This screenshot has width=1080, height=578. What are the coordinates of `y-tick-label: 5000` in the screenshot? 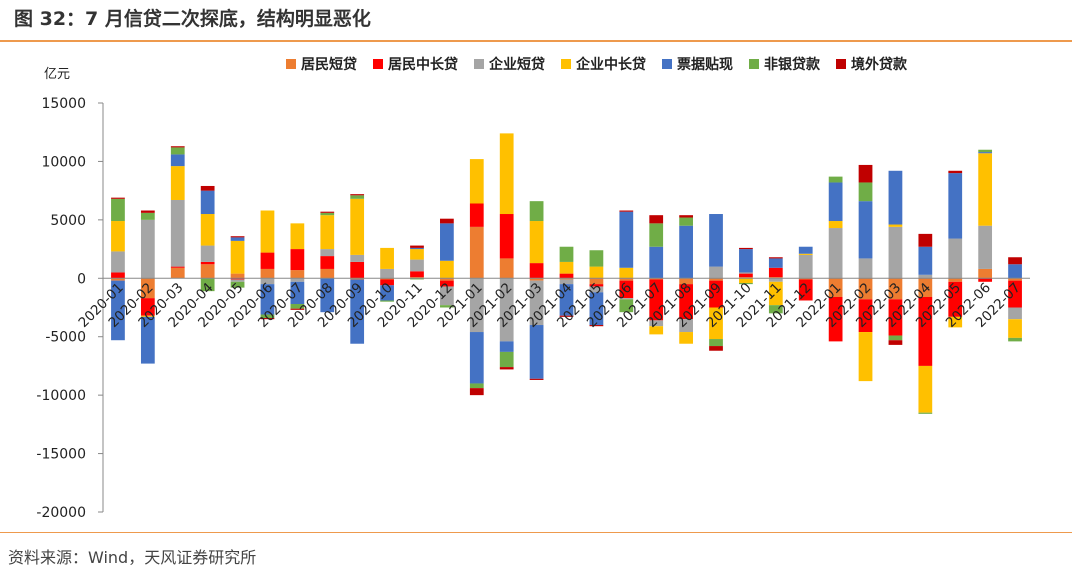 It's located at (68, 221).